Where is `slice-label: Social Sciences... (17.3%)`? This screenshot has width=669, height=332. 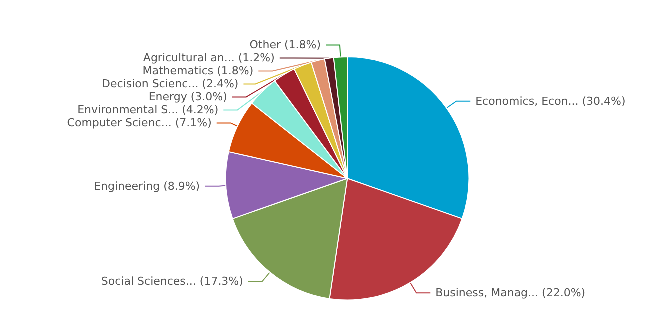 slice-label: Social Sciences... (17.3%) is located at coordinates (172, 281).